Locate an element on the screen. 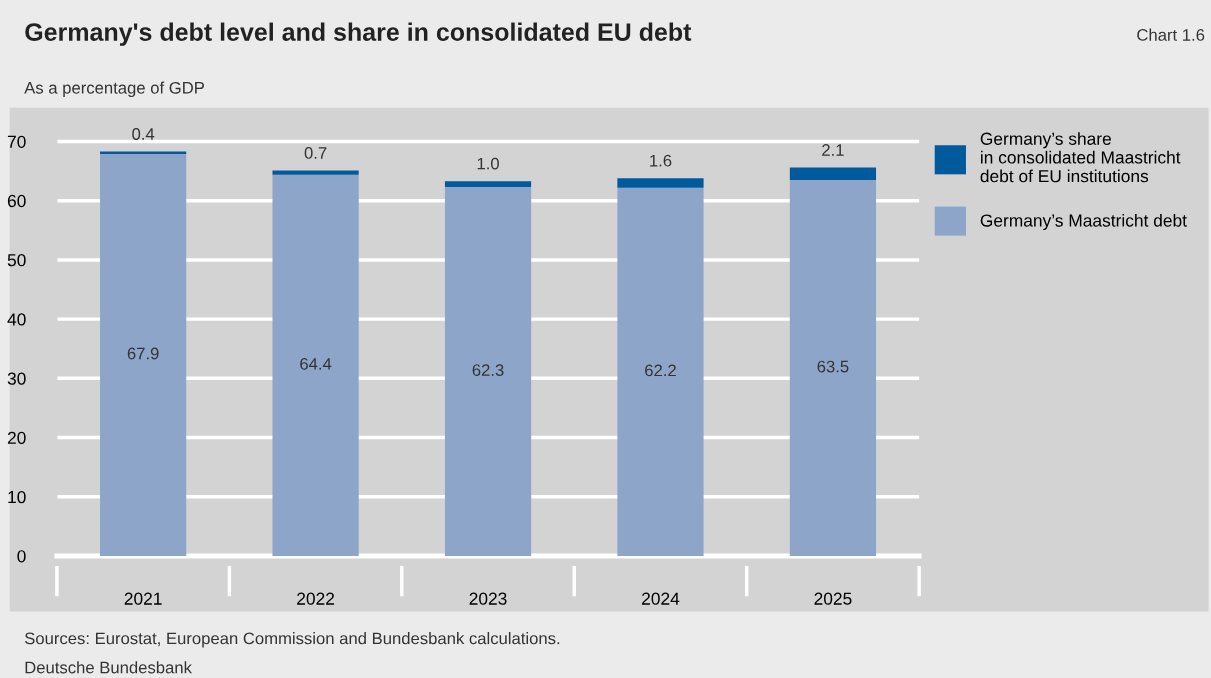 This screenshot has width=1211, height=678. data-label: 0.4 is located at coordinates (143, 134).